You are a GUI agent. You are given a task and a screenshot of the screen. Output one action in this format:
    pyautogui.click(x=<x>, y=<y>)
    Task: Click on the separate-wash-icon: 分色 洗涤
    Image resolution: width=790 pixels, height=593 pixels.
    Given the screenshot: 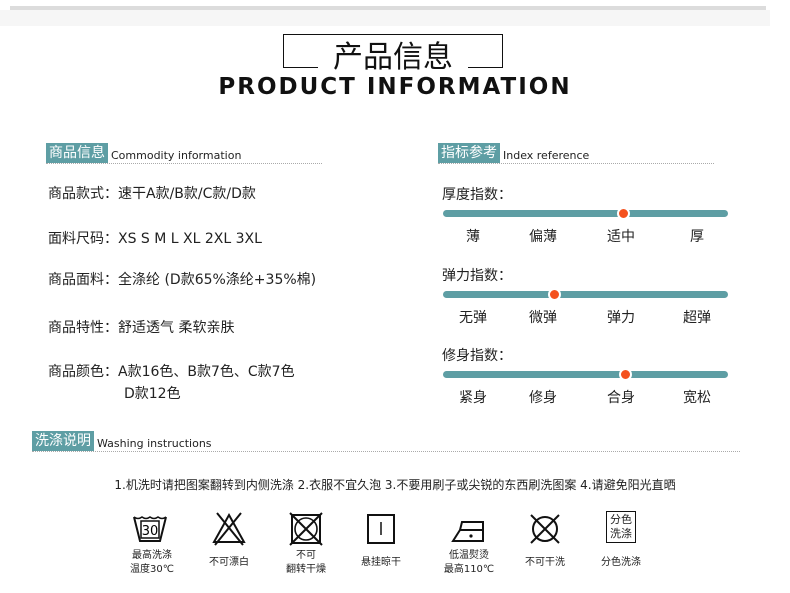 What is the action you would take?
    pyautogui.click(x=621, y=527)
    